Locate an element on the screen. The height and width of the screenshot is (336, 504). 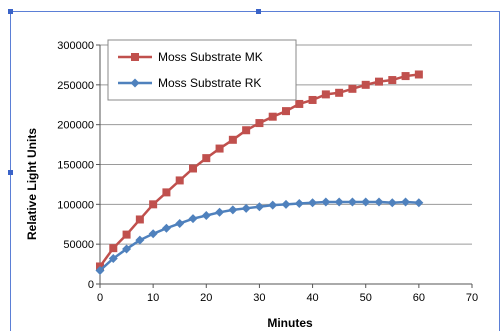
y-axis-ticks: 0 50000 100000 150000 200000 250000 300000 is located at coordinates (78, 165).